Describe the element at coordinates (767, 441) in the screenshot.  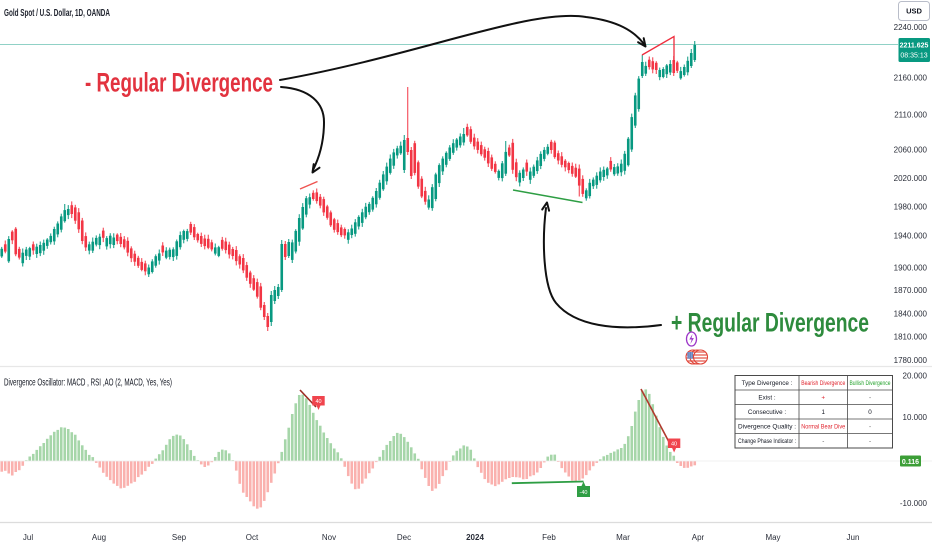
I see `svg-text: Change Phase Indicator :` at that location.